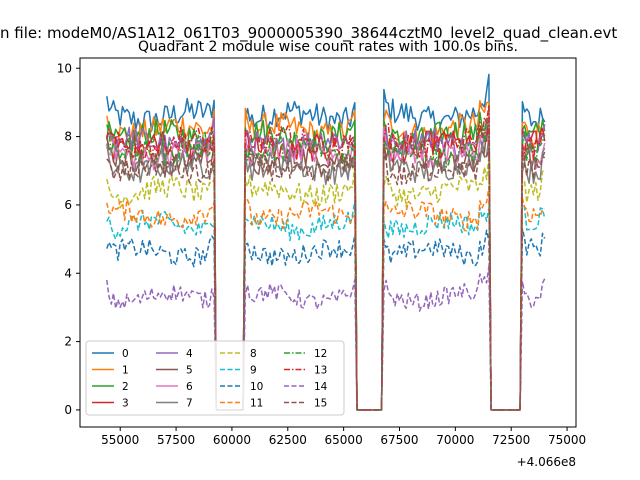  I want to click on x-tick-label: 65000, so click(344, 440).